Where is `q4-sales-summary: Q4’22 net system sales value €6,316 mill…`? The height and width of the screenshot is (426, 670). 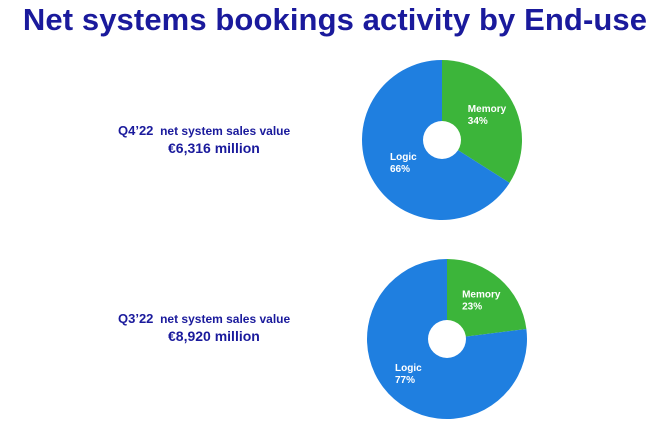
q4-sales-summary: Q4’22 net system sales value €6,316 mill… is located at coordinates (233, 139).